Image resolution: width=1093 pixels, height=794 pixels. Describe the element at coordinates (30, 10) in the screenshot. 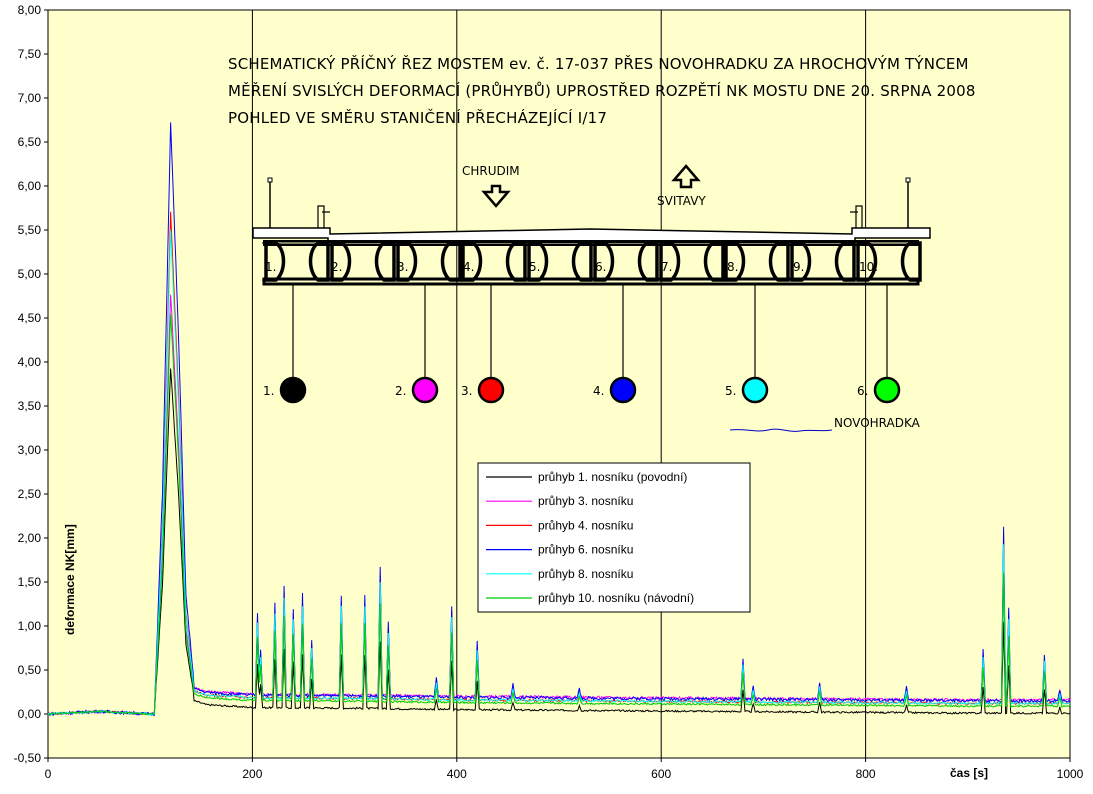

I see `y-tick-label: 8,00` at that location.